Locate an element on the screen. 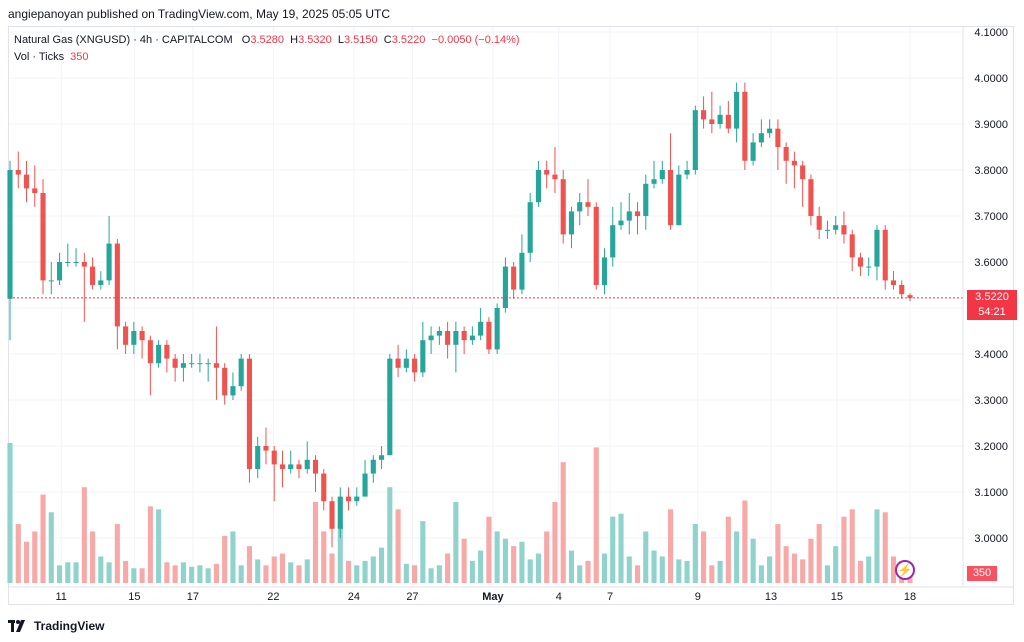 The height and width of the screenshot is (642, 1024). y-tick-label: 3.9000 is located at coordinates (991, 125).